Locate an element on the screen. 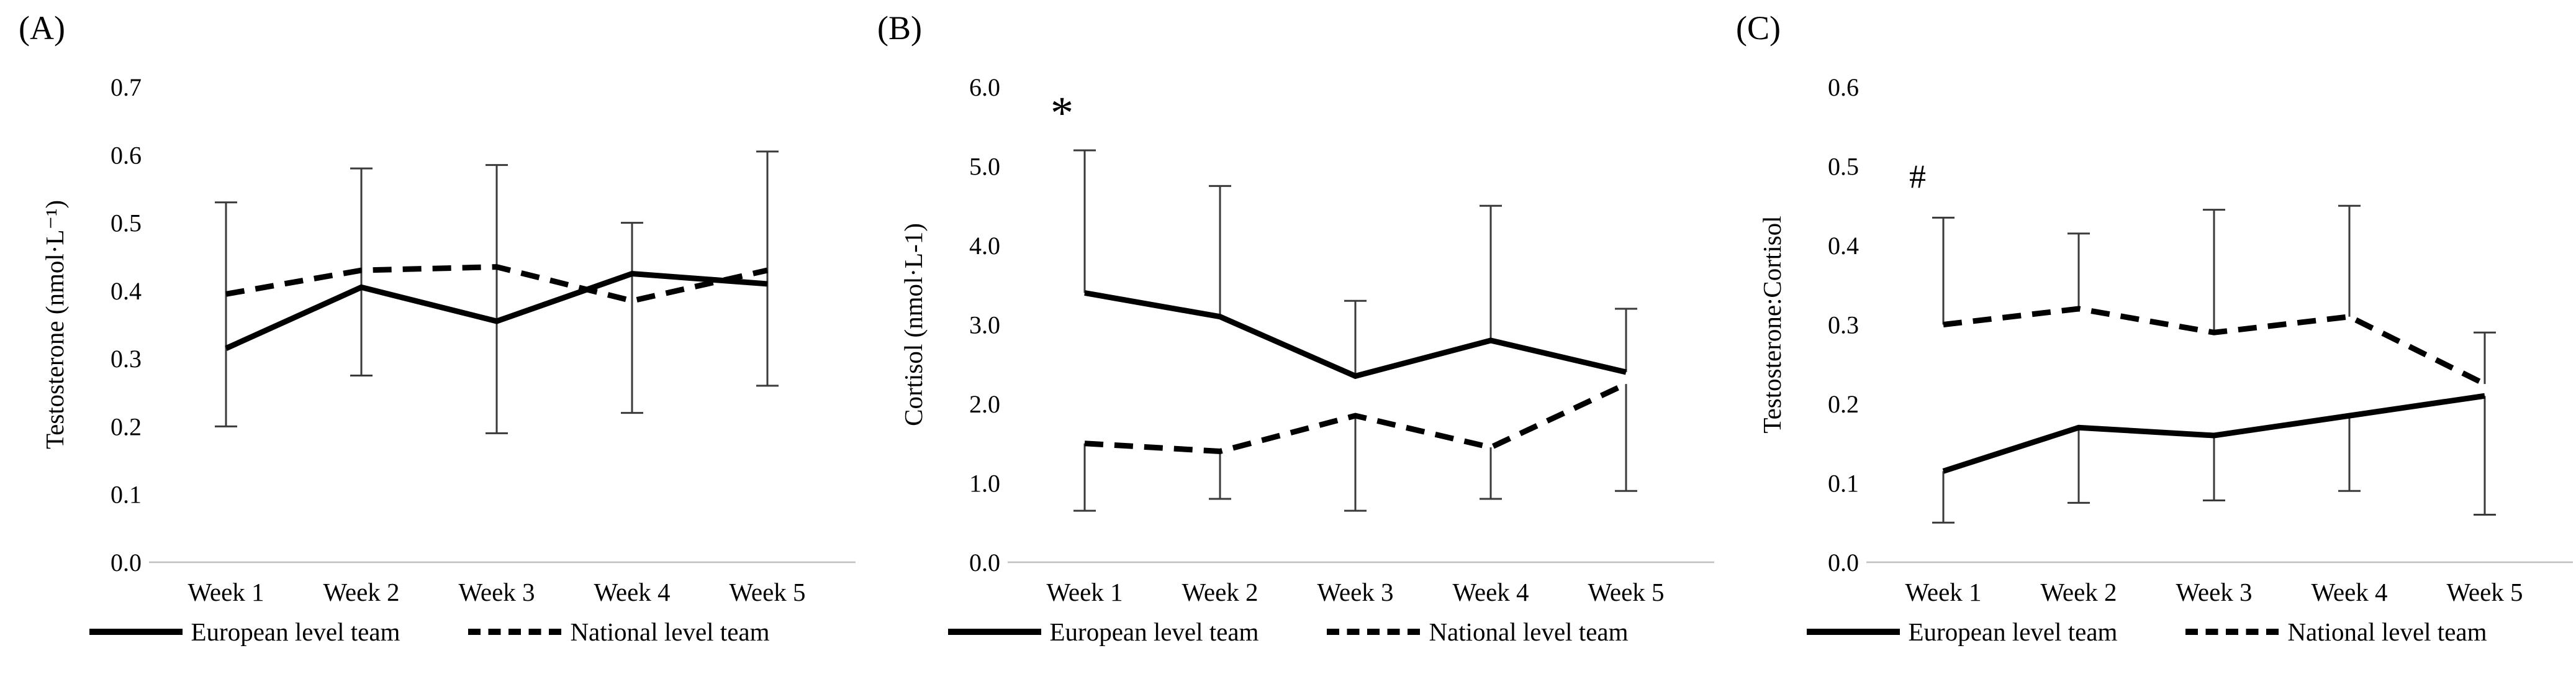 This screenshot has height=684, width=2576. panel-c-label: (C) is located at coordinates (1758, 28).